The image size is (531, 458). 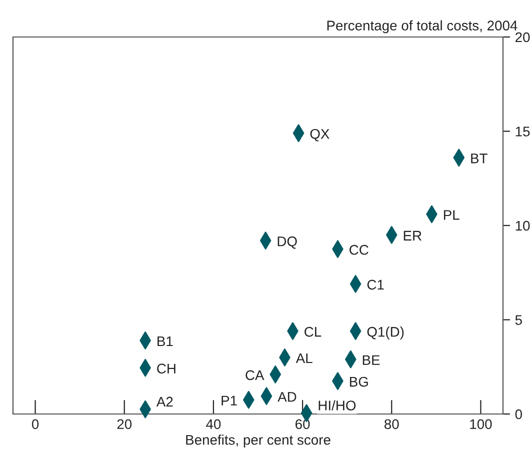 I want to click on annotation: PL, so click(x=452, y=215).